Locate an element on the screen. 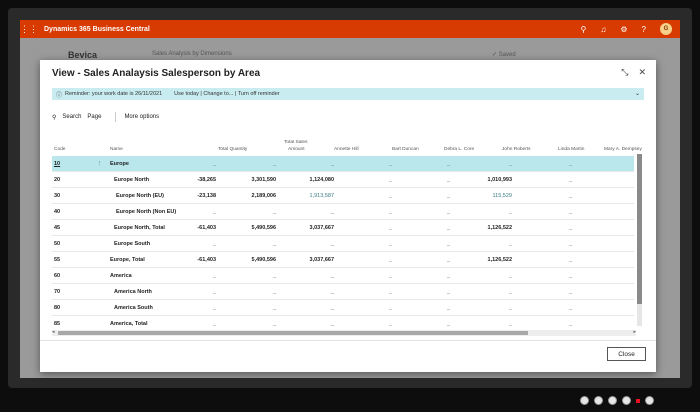  table-row: 70 America North _ _ _ _ _ _ _ is located at coordinates (343, 292).